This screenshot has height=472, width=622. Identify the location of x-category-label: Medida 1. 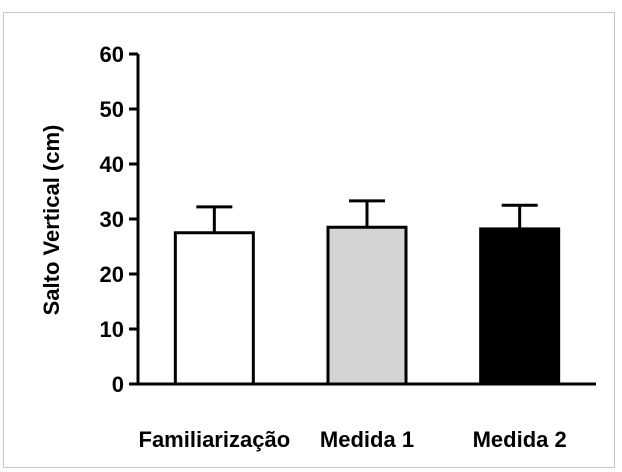
(367, 439).